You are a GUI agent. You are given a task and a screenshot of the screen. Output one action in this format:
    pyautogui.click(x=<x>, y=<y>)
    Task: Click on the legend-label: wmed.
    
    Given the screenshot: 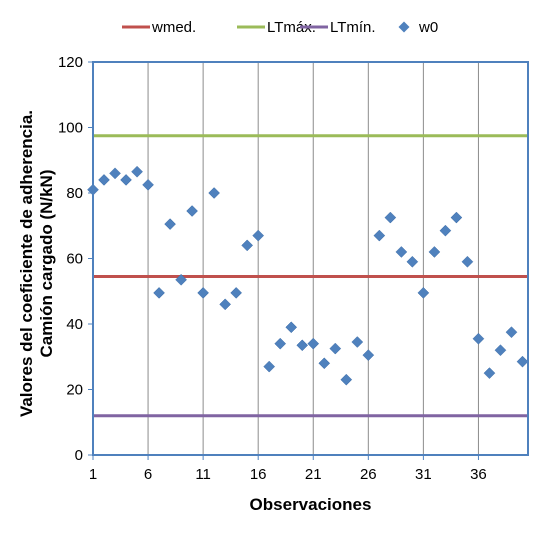 What is the action you would take?
    pyautogui.click(x=173, y=27)
    